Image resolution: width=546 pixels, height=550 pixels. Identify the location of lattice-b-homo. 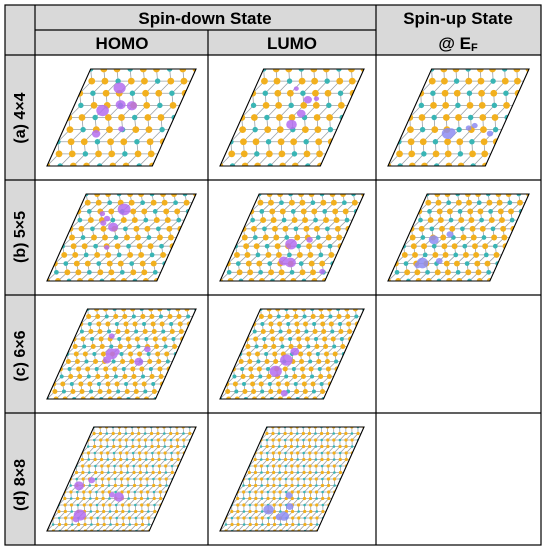
(121, 237).